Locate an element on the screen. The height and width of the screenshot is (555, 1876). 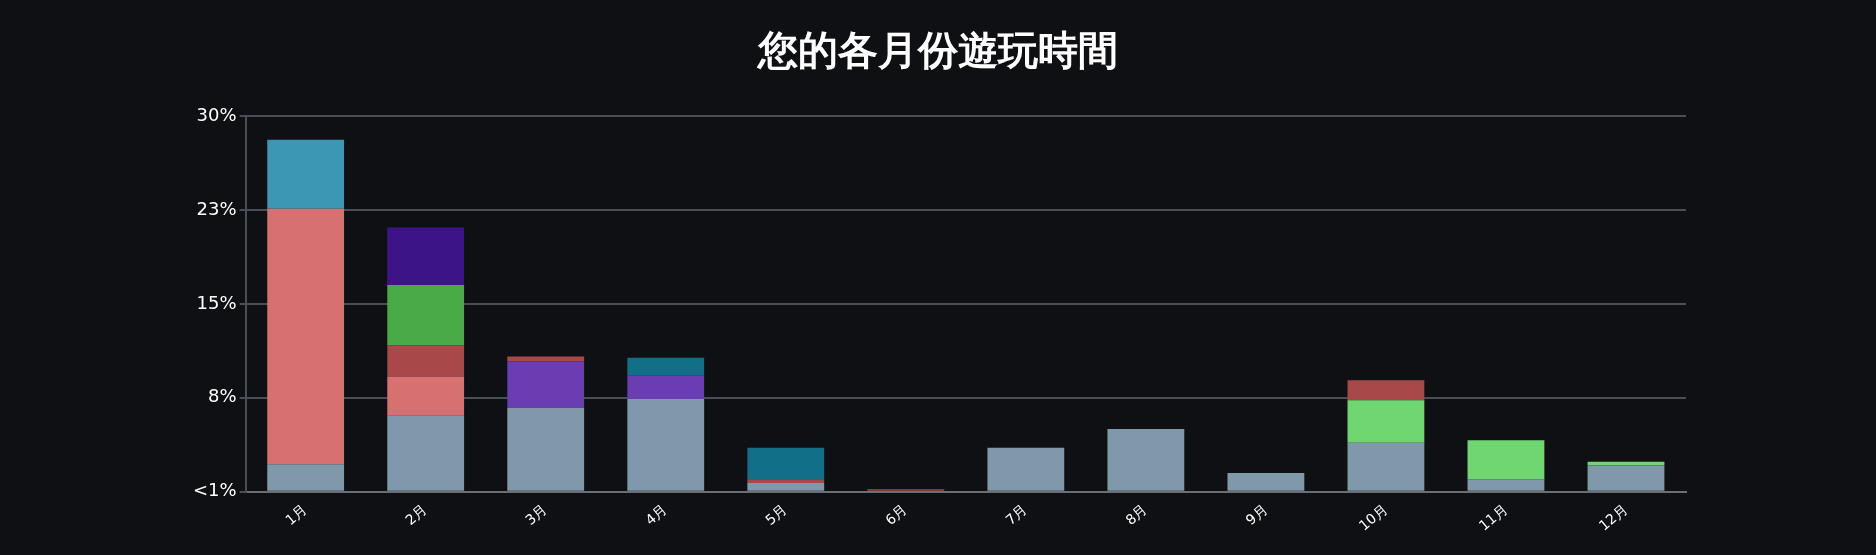
x-tick-label: 6月 is located at coordinates (896, 514).